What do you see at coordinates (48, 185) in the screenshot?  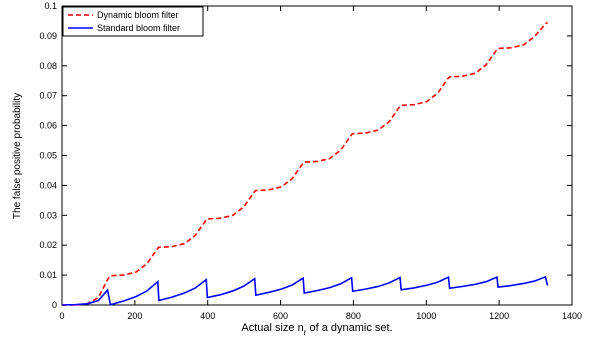 I see `y-tick-label: 0.04` at bounding box center [48, 185].